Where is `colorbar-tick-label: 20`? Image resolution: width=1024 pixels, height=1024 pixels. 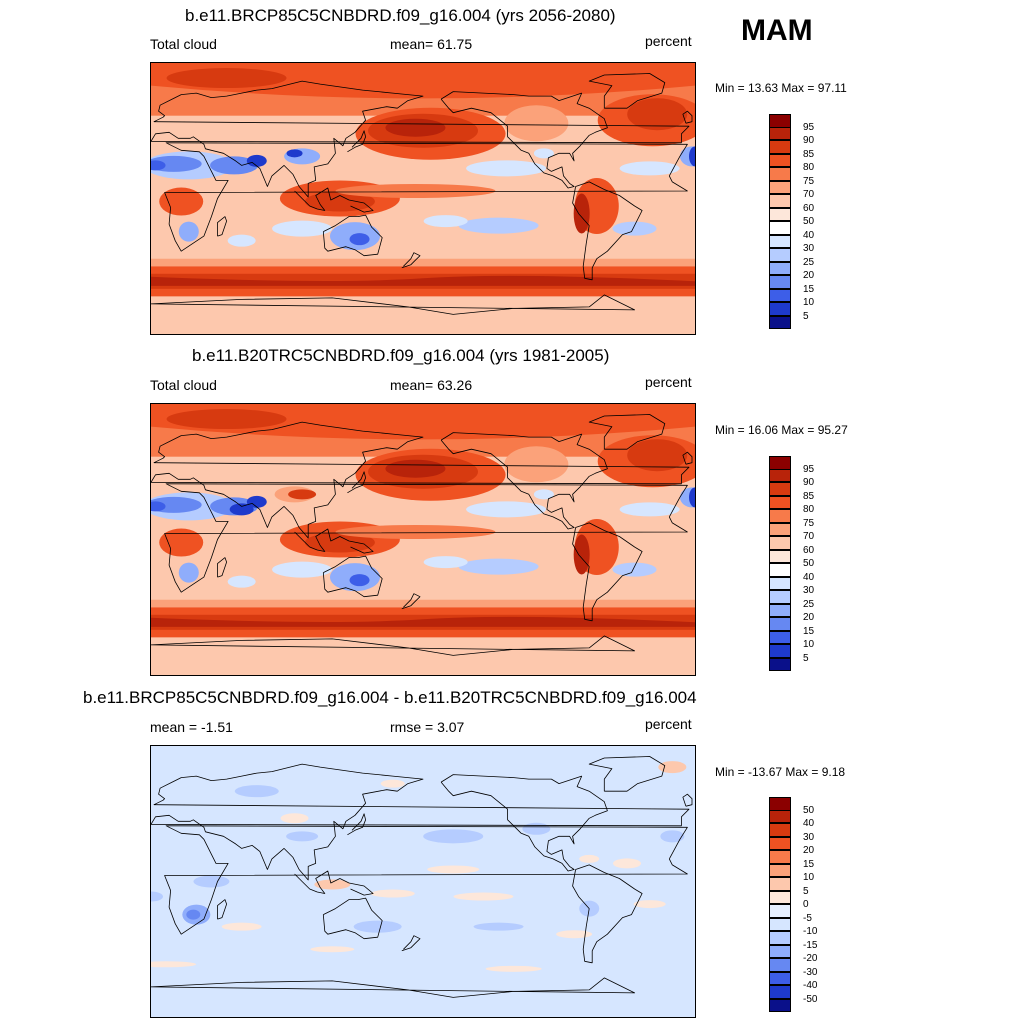
colorbar-tick-label: 20 is located at coordinates (809, 275).